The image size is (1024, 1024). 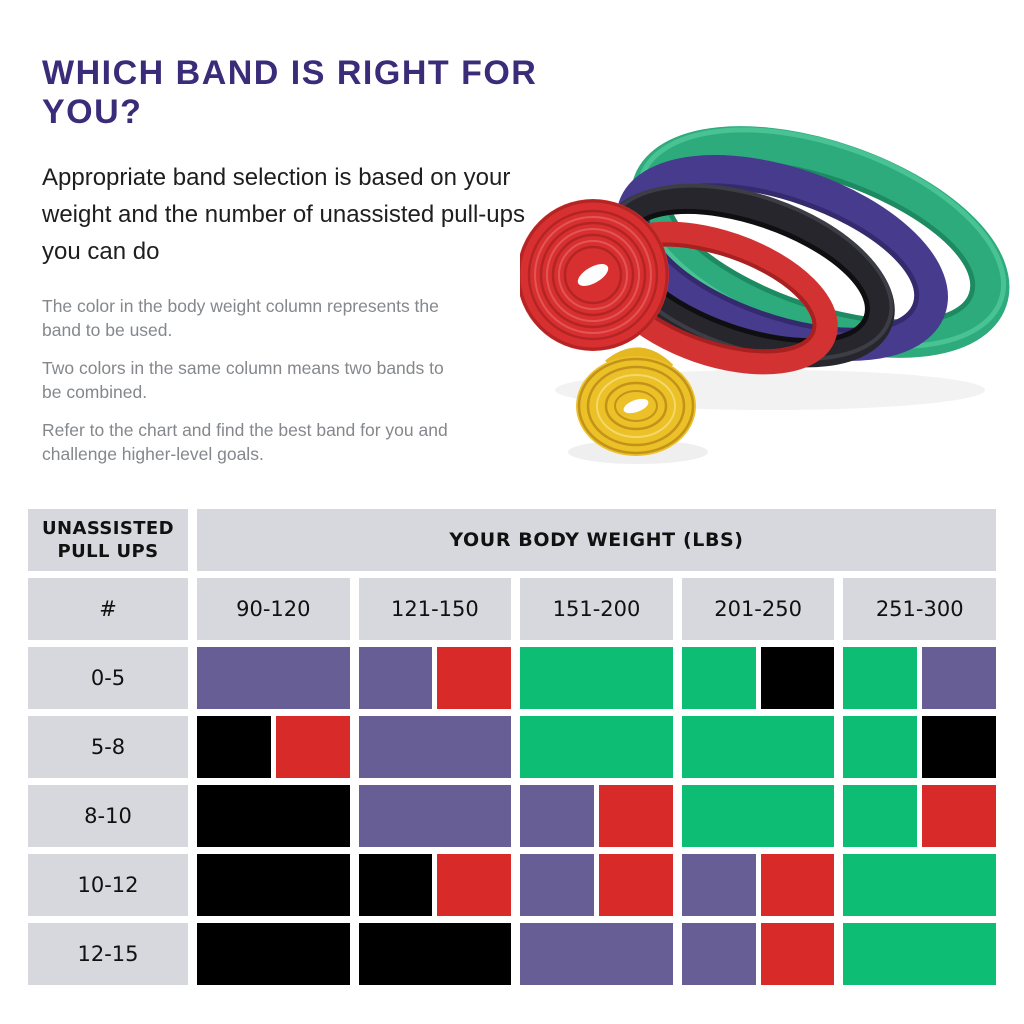 What do you see at coordinates (108, 954) in the screenshot?
I see `pullups-row-label-12-15: 12-15` at bounding box center [108, 954].